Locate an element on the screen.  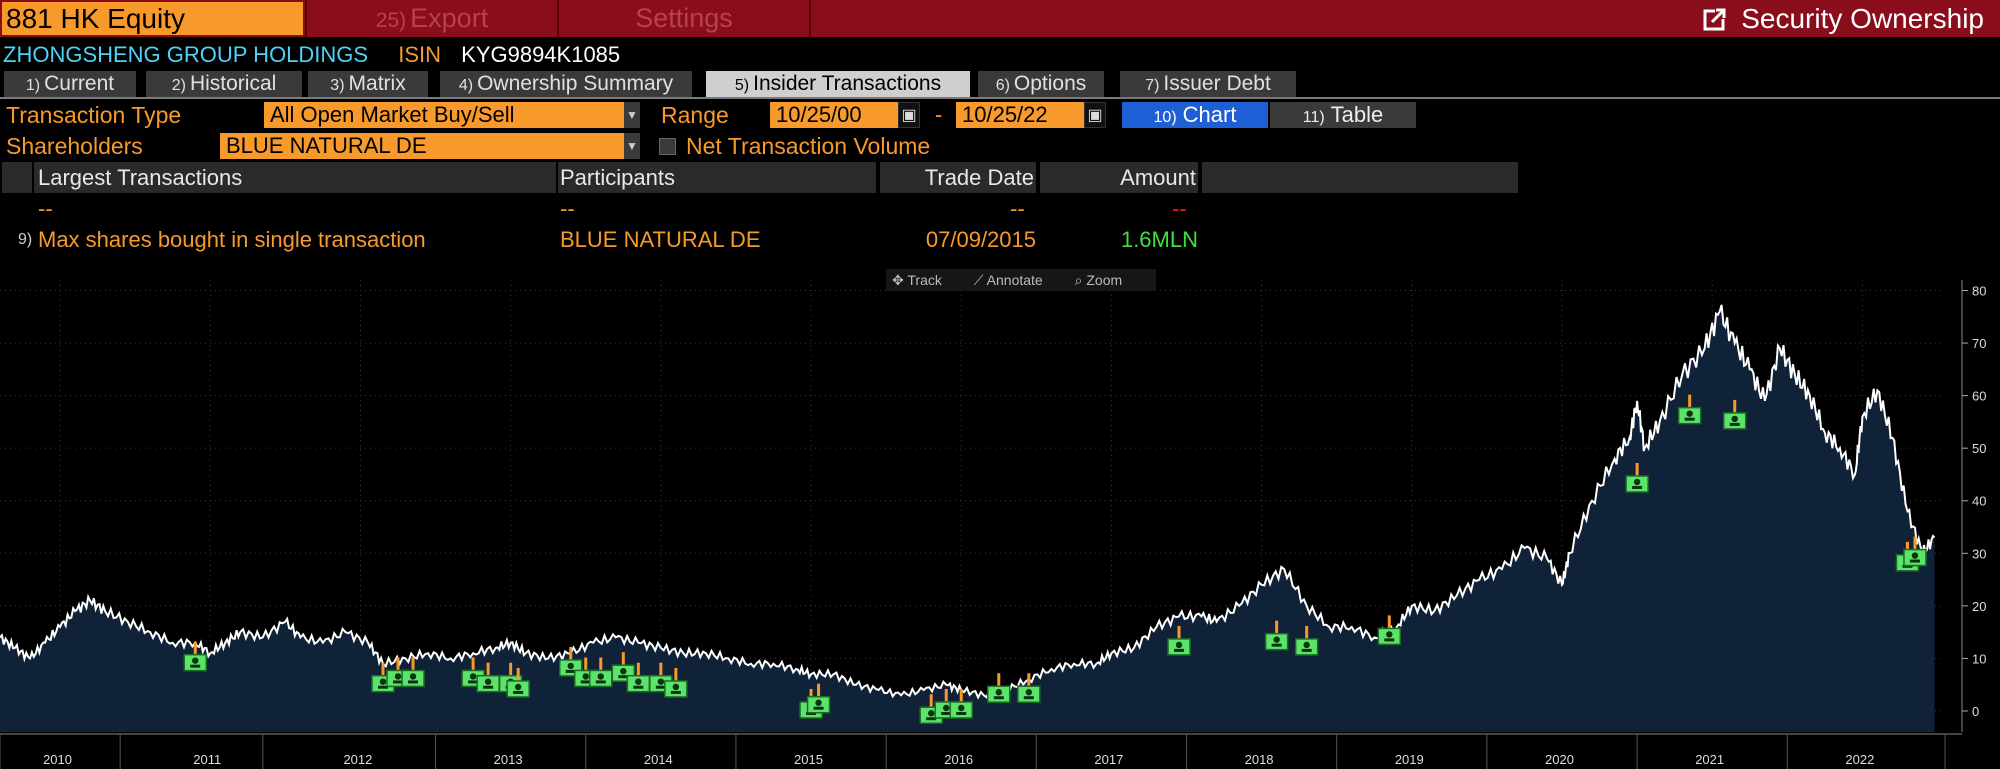
zoom-tool: ⌕ Zoom is located at coordinates (1098, 280).